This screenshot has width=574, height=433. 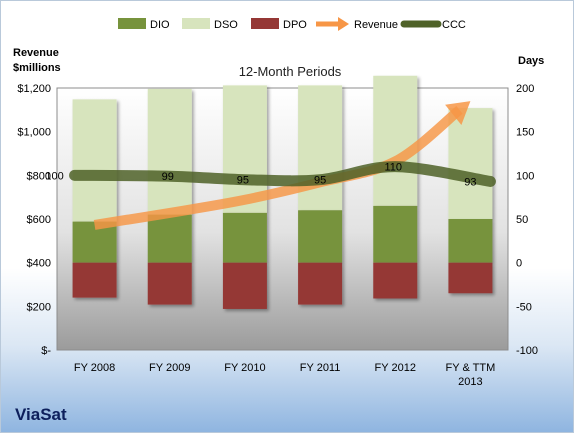 I want to click on revenue-arrowhead, so click(x=458, y=113).